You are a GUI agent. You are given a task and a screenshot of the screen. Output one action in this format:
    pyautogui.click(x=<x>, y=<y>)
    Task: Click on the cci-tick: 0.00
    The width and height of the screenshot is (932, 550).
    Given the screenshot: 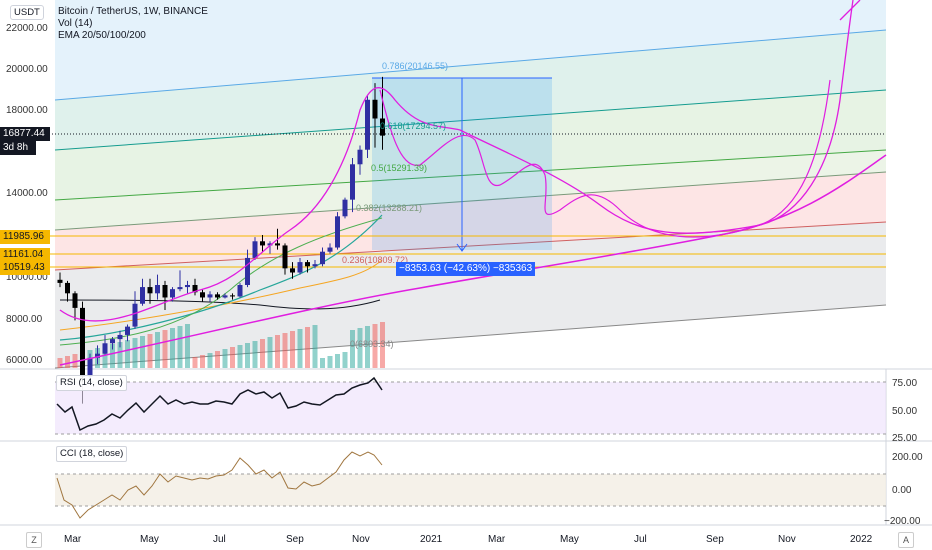 What is the action you would take?
    pyautogui.click(x=902, y=490)
    